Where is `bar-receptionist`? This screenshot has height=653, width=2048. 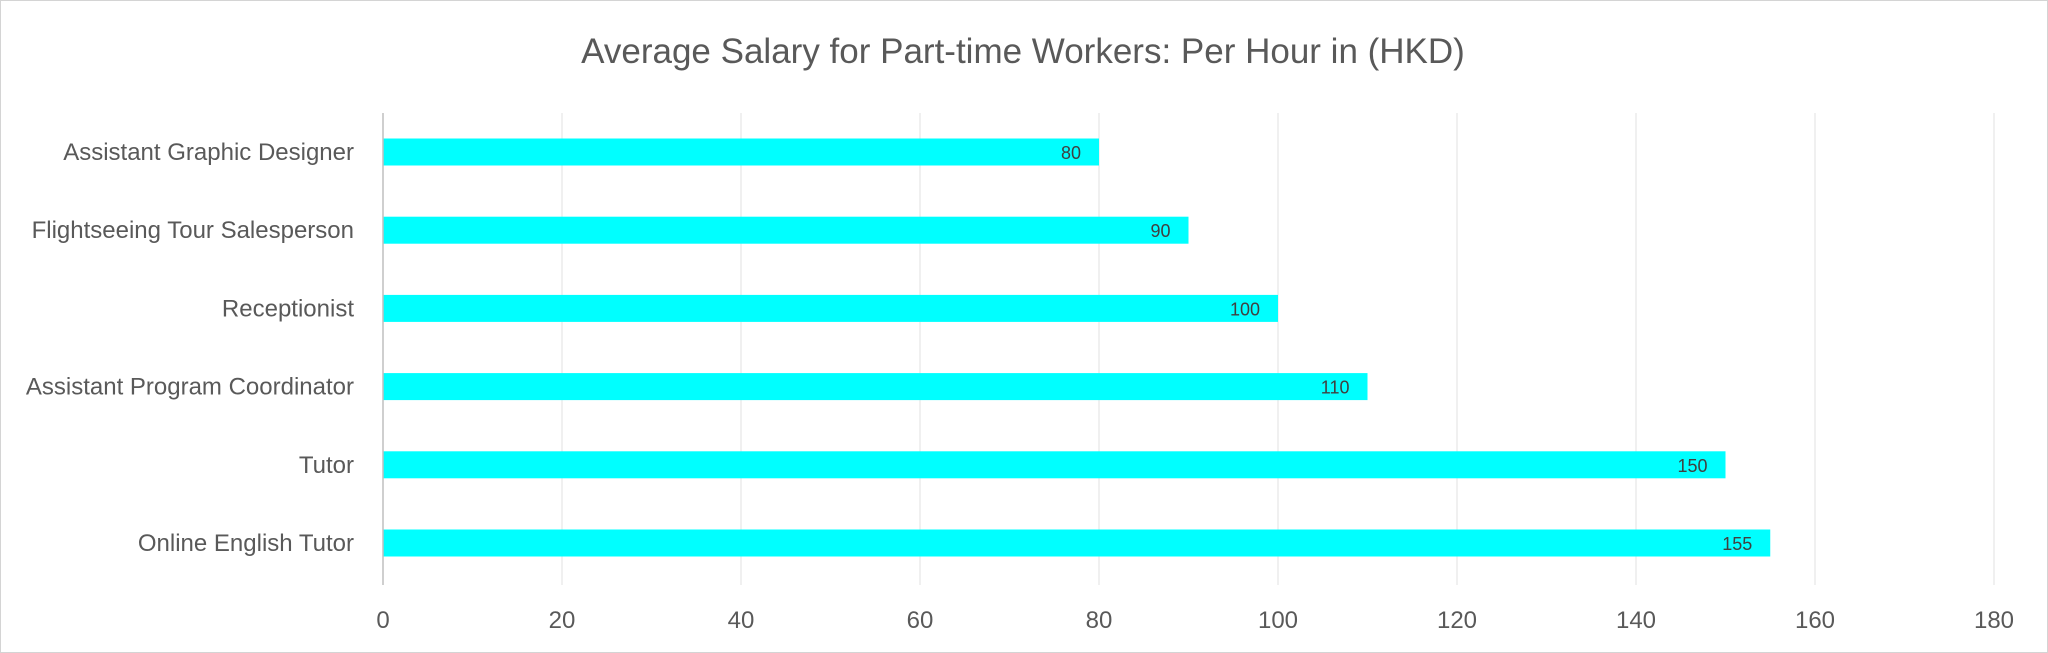 bar-receptionist is located at coordinates (830, 308).